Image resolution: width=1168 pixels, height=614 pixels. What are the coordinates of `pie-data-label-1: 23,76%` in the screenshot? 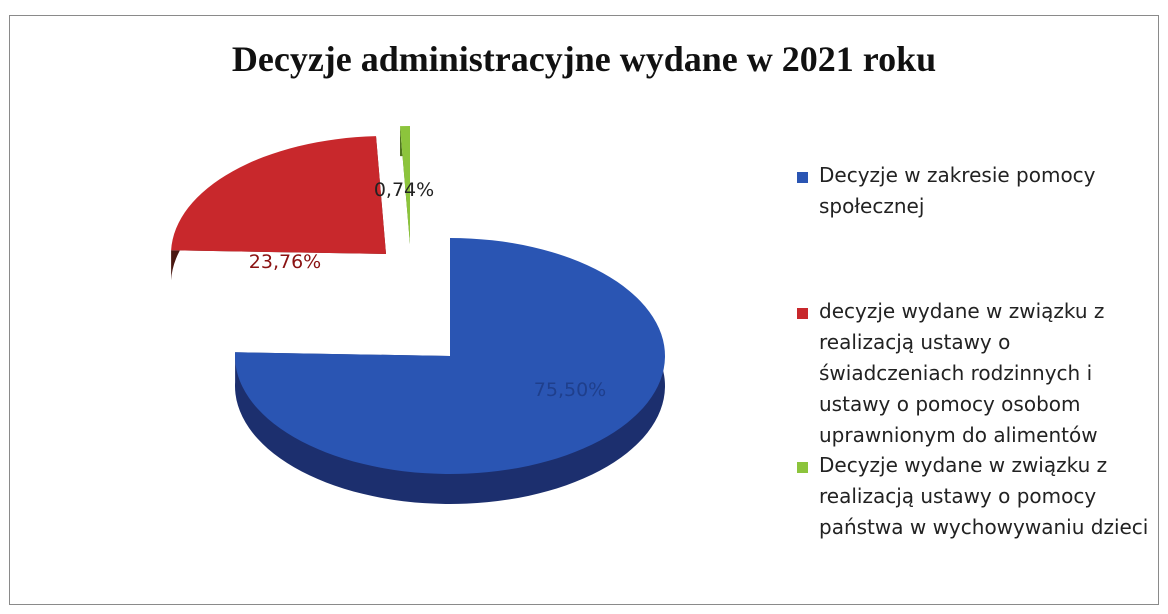 It's located at (285, 262).